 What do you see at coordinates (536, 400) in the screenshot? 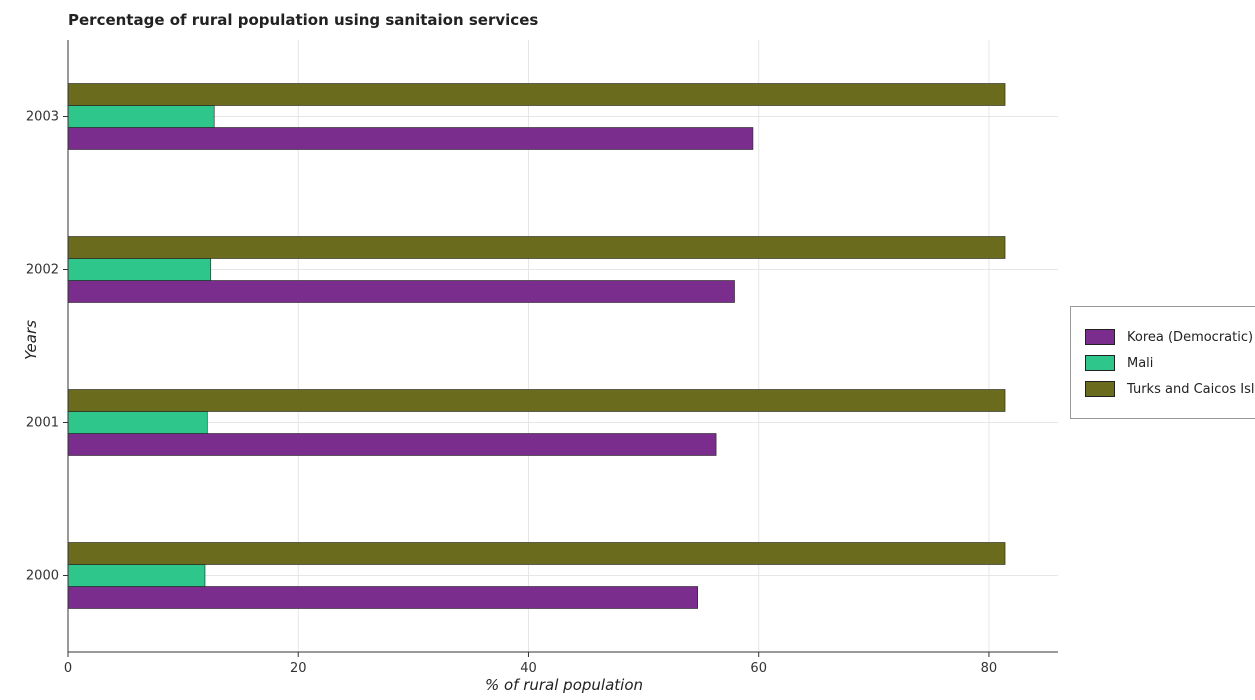
I see `bar-turks-and-caicos-islands-2001` at bounding box center [536, 400].